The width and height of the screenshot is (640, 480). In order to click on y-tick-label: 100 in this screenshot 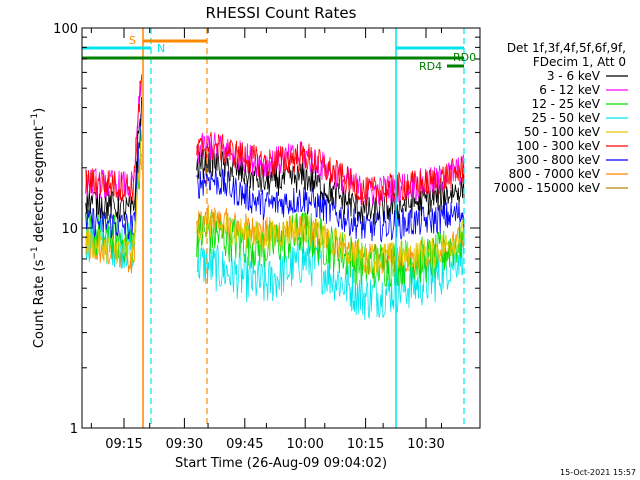, I will do `click(65, 29)`.